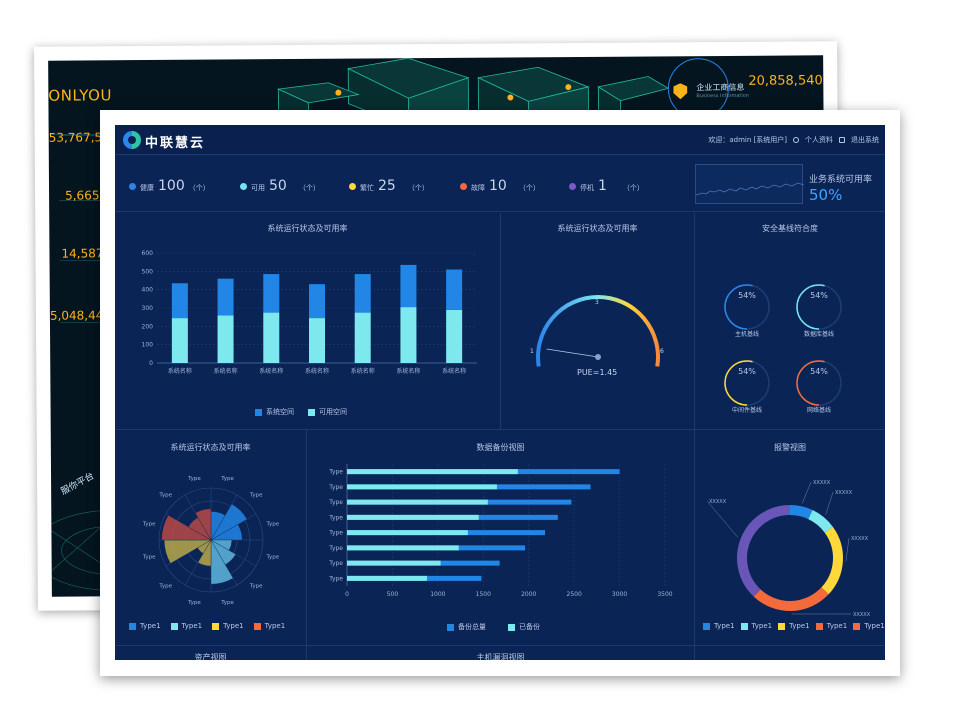  What do you see at coordinates (75, 137) in the screenshot?
I see `back-number-1: 53,767,5` at bounding box center [75, 137].